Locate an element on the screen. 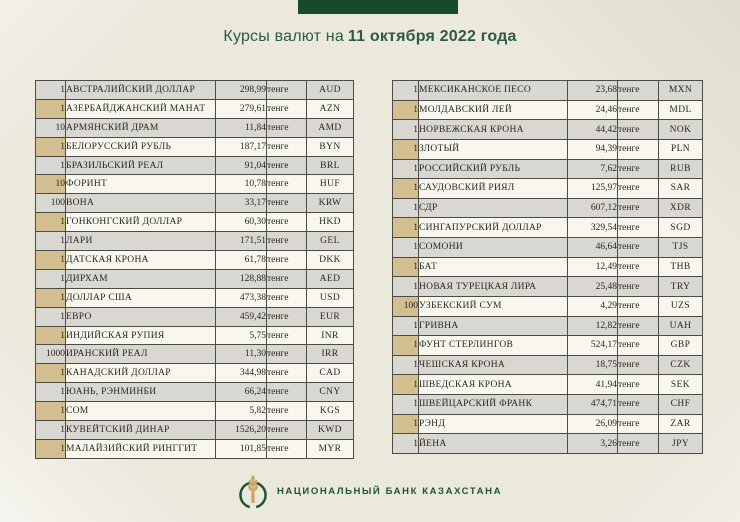 The width and height of the screenshot is (740, 522). top-ribbon is located at coordinates (378, 7).